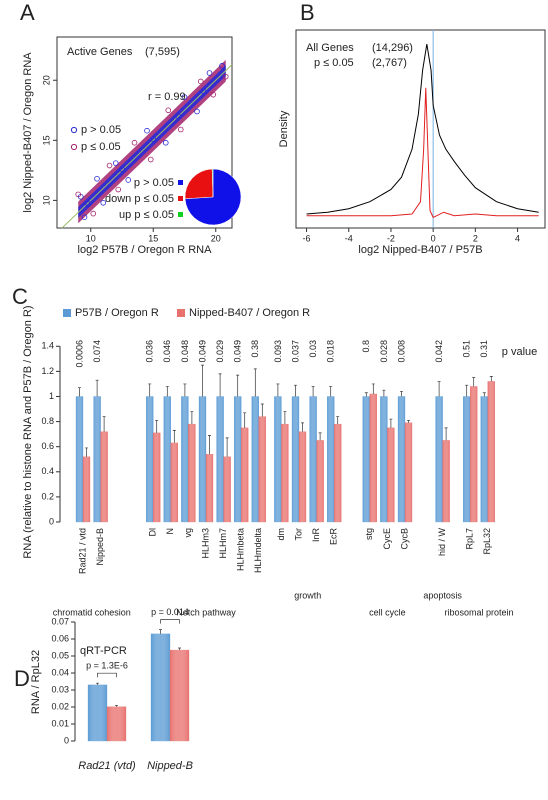 The height and width of the screenshot is (800, 548). I want to click on p-value: 0.008, so click(401, 351).